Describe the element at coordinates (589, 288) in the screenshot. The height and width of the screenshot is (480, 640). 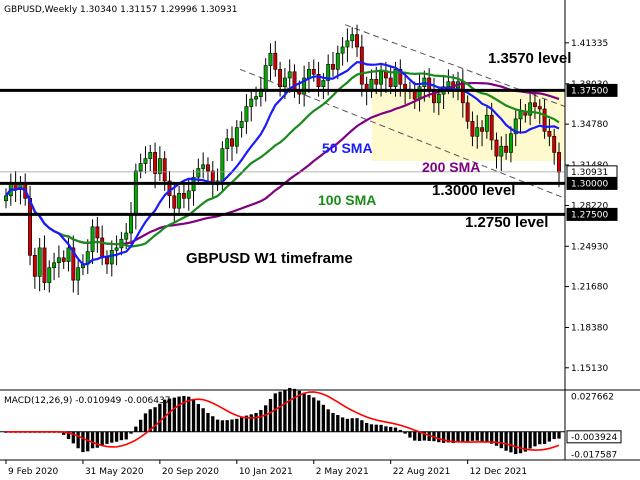
I see `price-tick-label: 1.21680` at that location.